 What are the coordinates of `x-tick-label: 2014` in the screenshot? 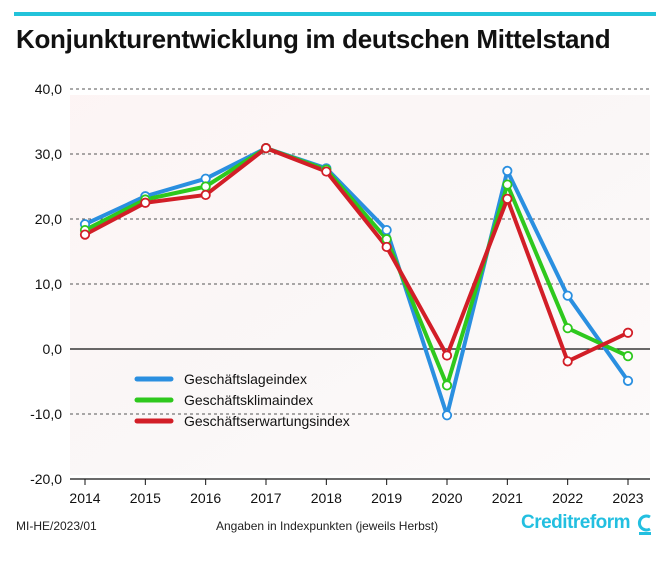 It's located at (84, 498).